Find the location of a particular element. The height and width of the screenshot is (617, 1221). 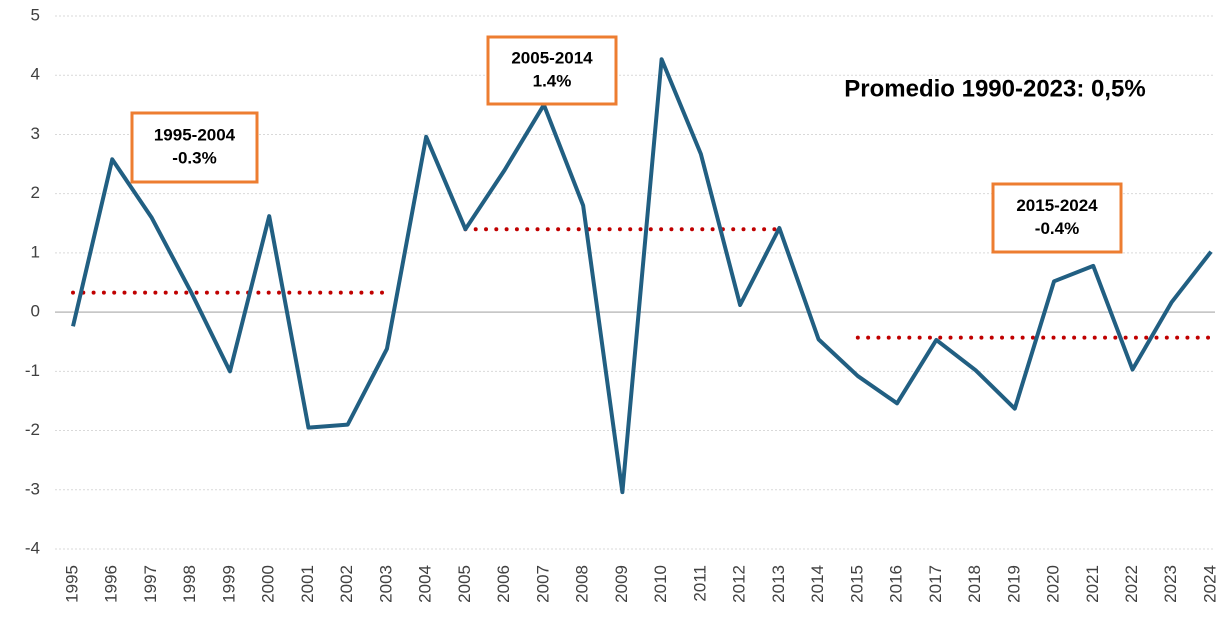

annotation-text: 2005-2014 is located at coordinates (552, 57).